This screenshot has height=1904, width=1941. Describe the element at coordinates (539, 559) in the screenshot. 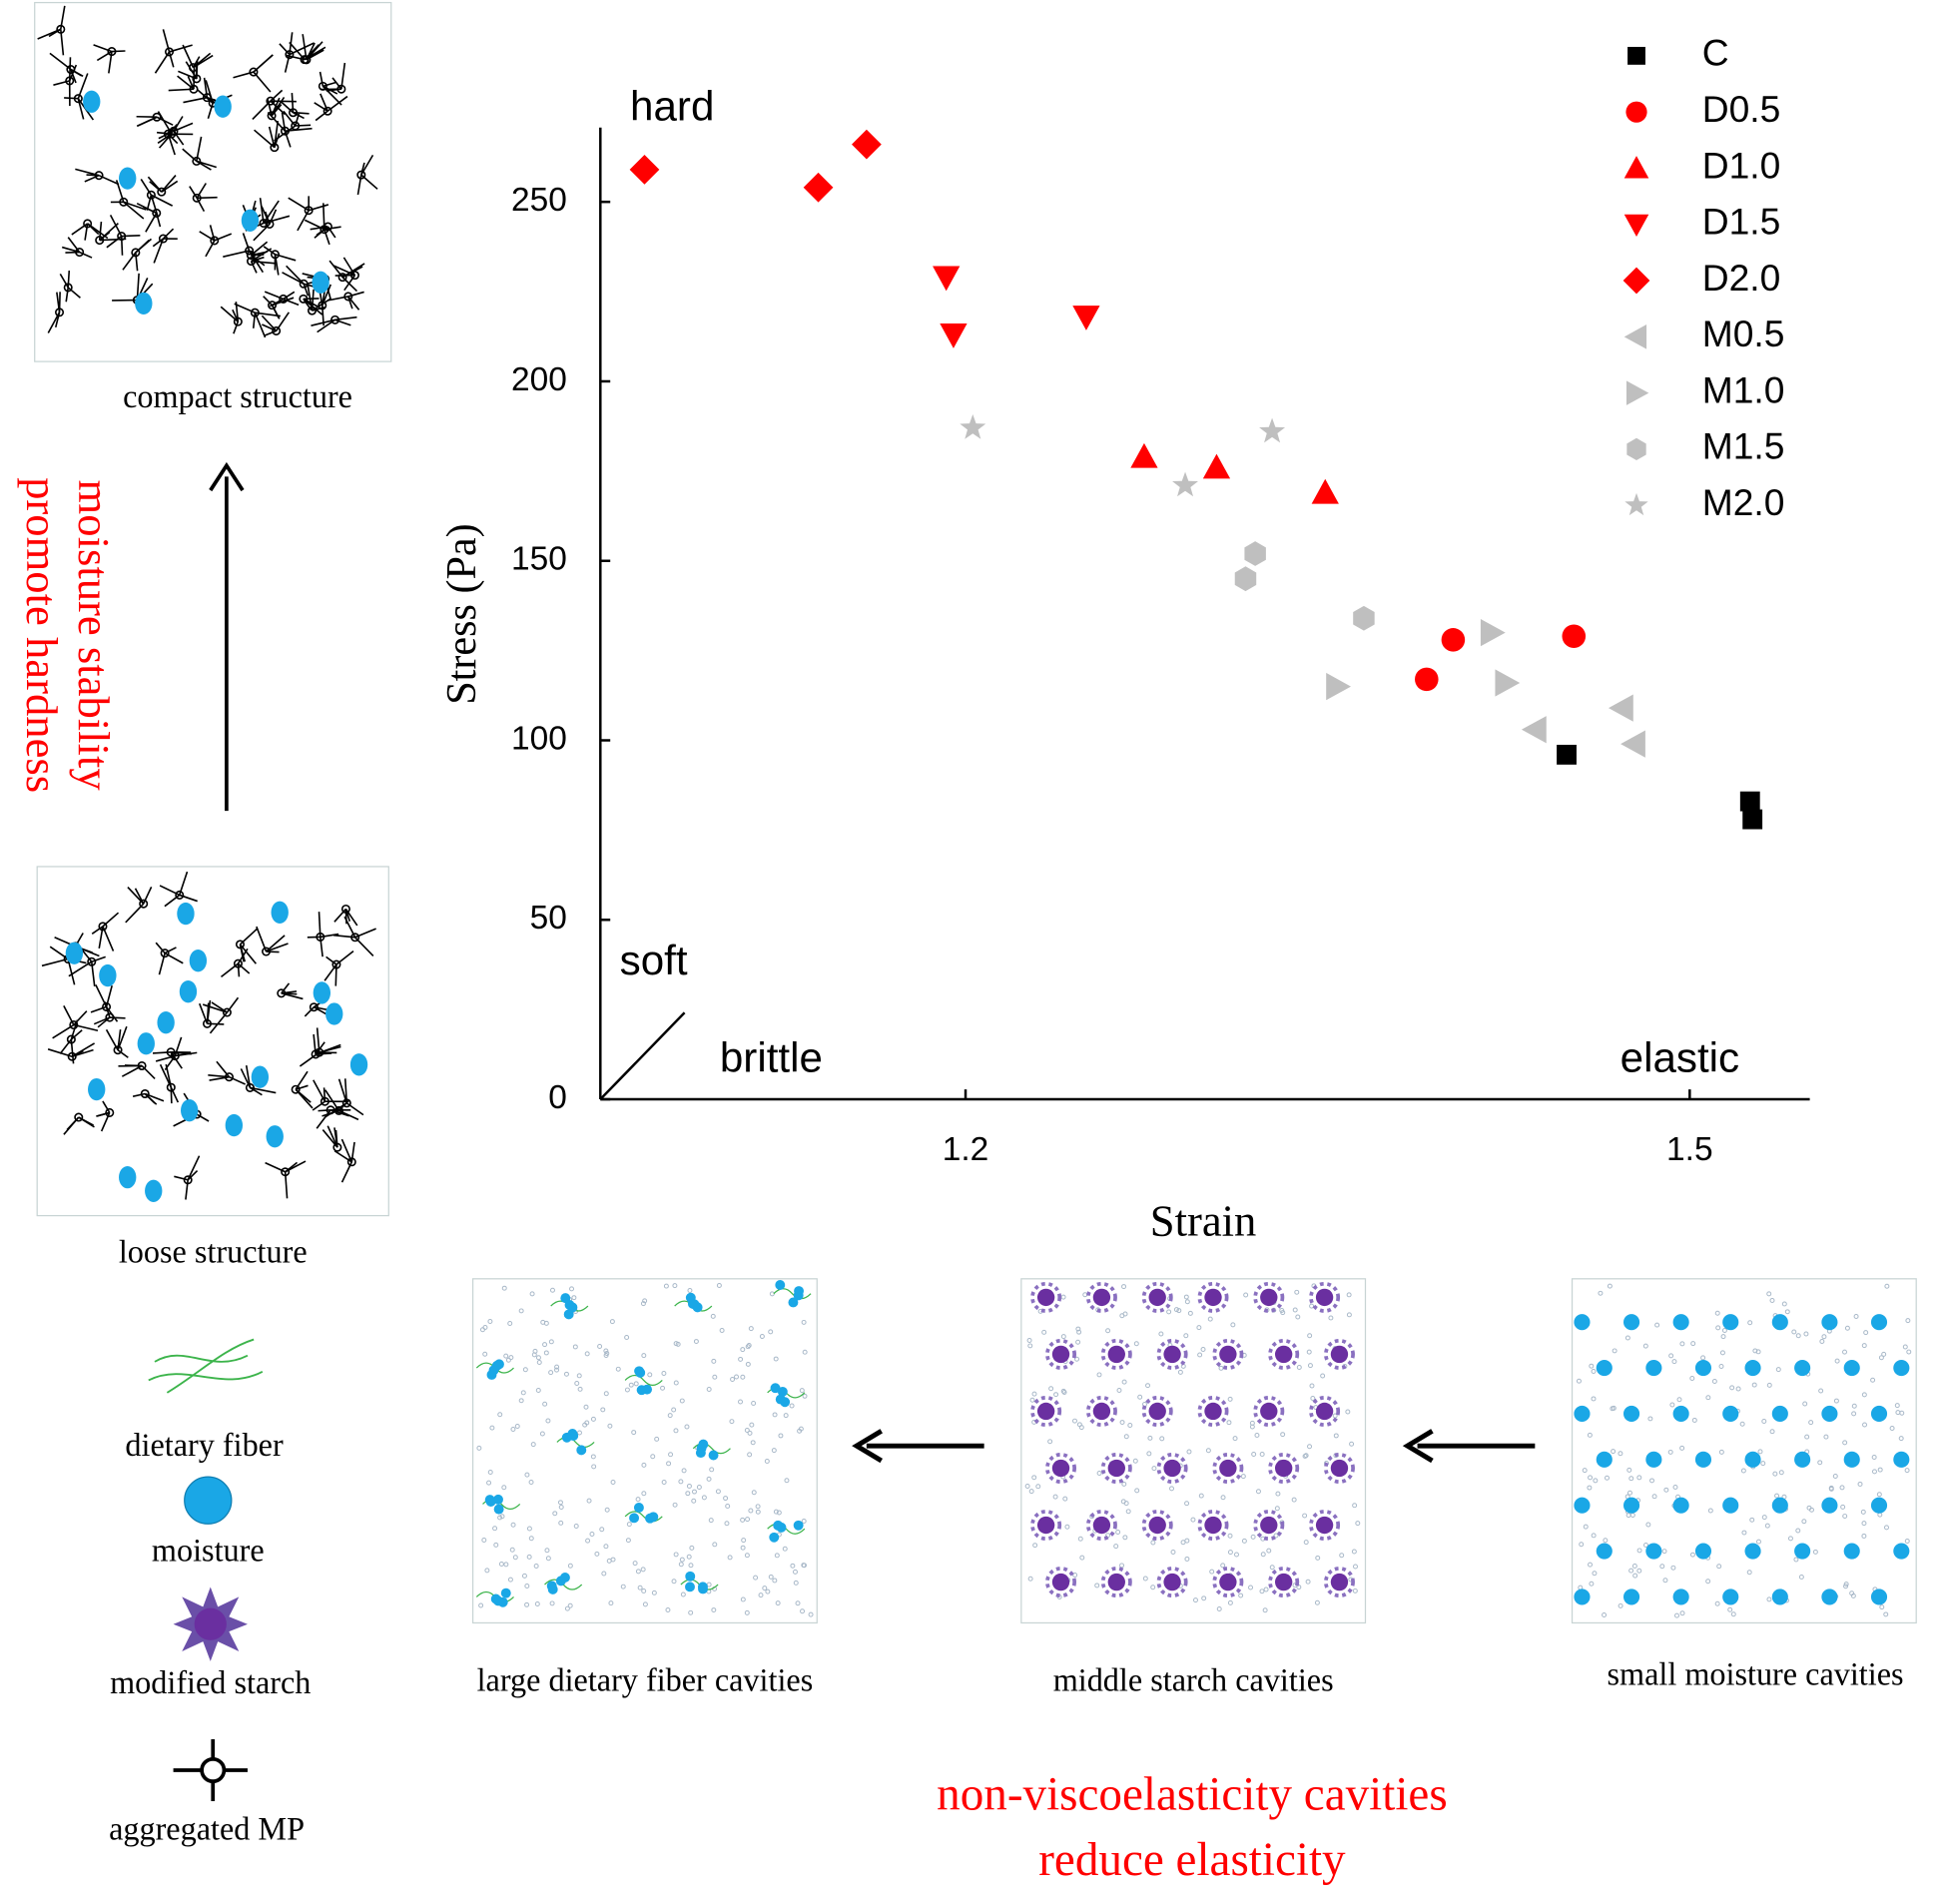

I see `y-tick-label: 150` at that location.